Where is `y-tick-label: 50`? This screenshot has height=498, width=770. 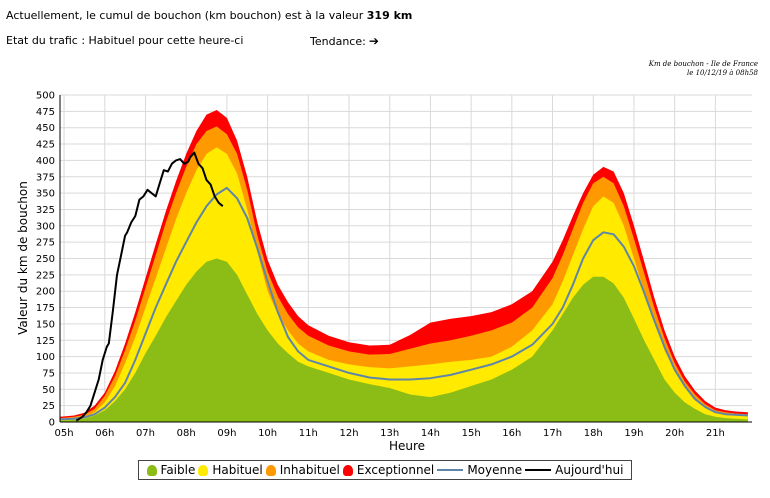
y-tick-label: 50 is located at coordinates (48, 390).